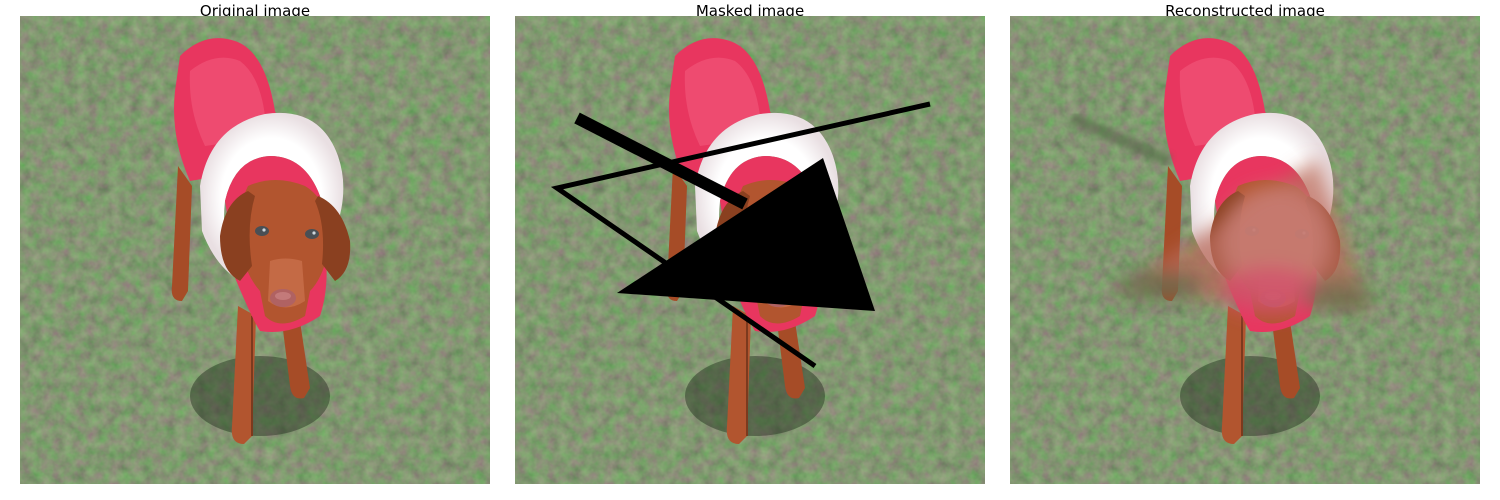 This screenshot has height=500, width=1500. Describe the element at coordinates (750, 11) in the screenshot. I see `masked-image-title: Masked image` at that location.